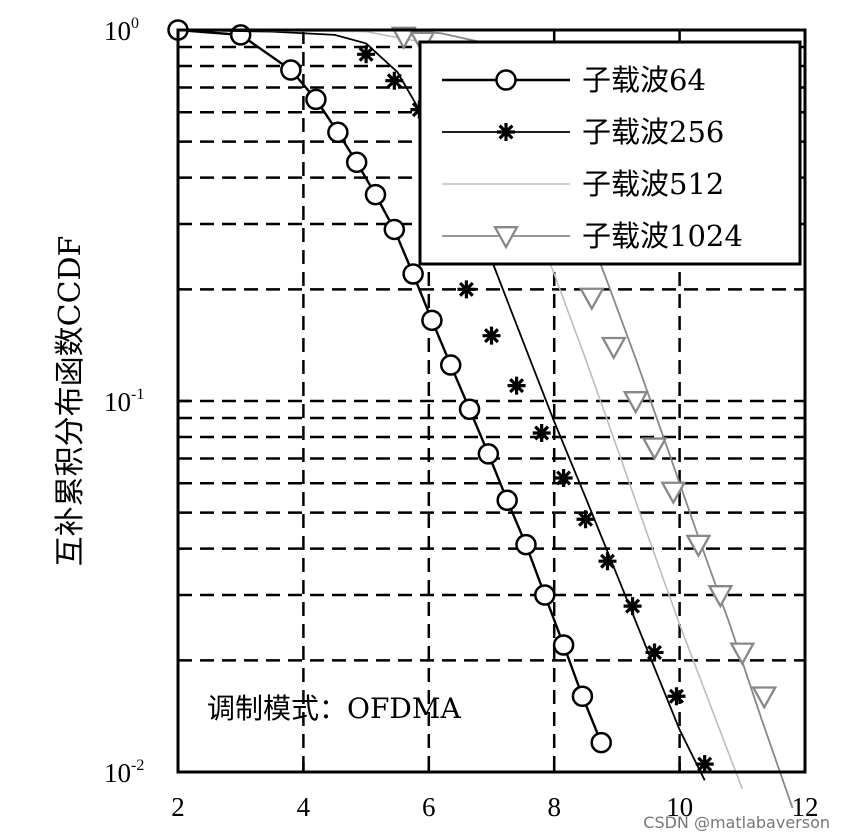 Image resolution: width=843 pixels, height=838 pixels. Describe the element at coordinates (121, 30) in the screenshot. I see `y-tick-label: 10⁰` at that location.